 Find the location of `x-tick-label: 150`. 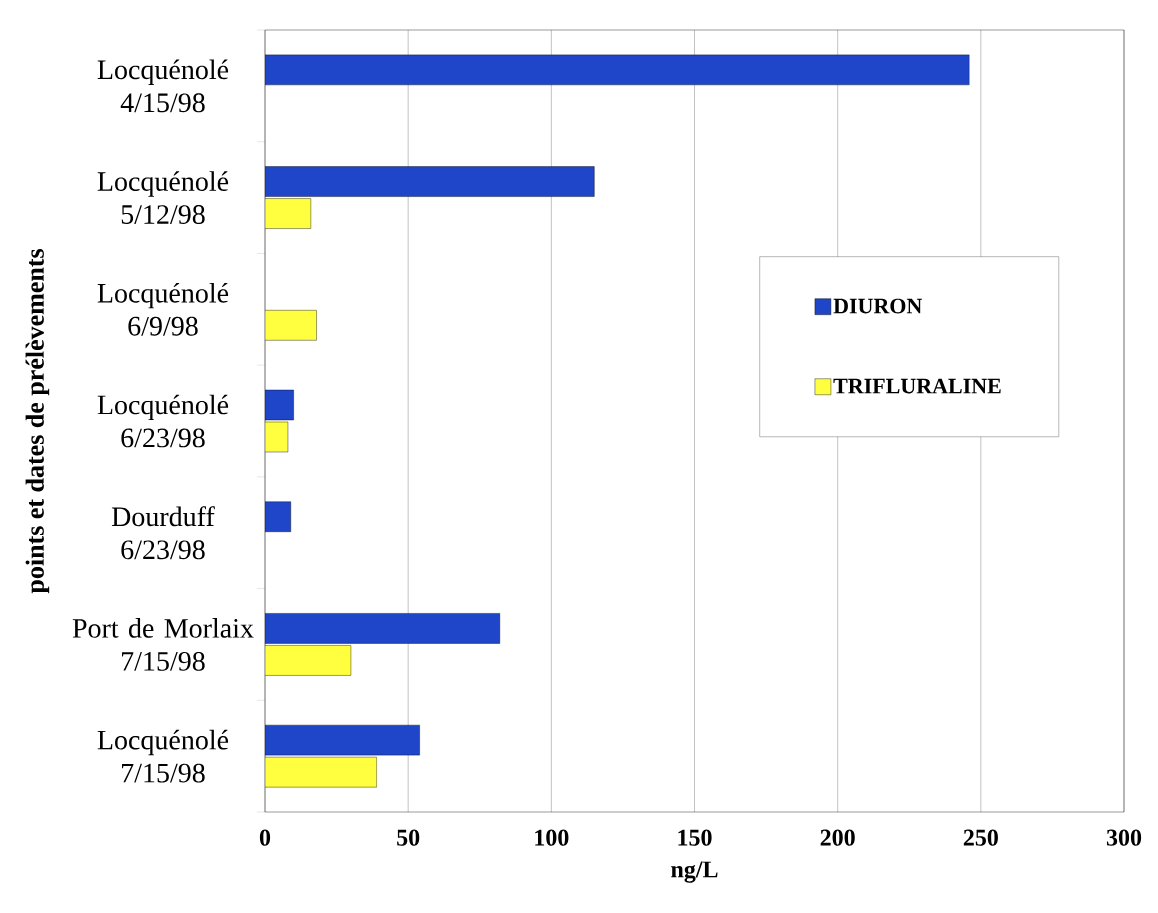

x-tick-label: 150 is located at coordinates (695, 837).